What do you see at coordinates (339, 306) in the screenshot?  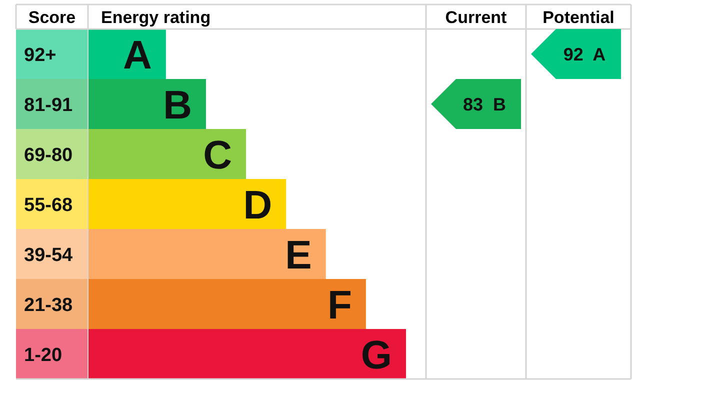 I see `annotation: F` at bounding box center [339, 306].